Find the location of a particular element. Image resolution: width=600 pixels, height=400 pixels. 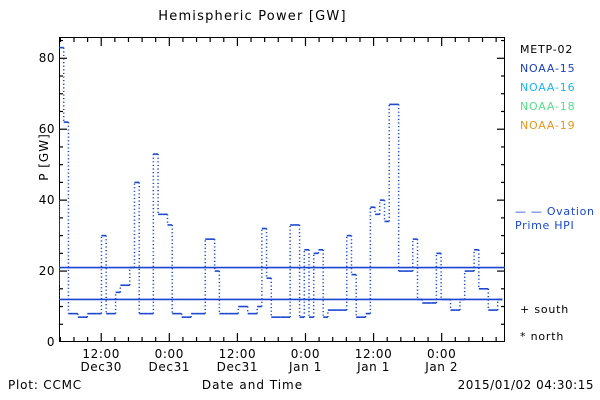

x-tick-label: 0:00 Dec31 is located at coordinates (170, 361).